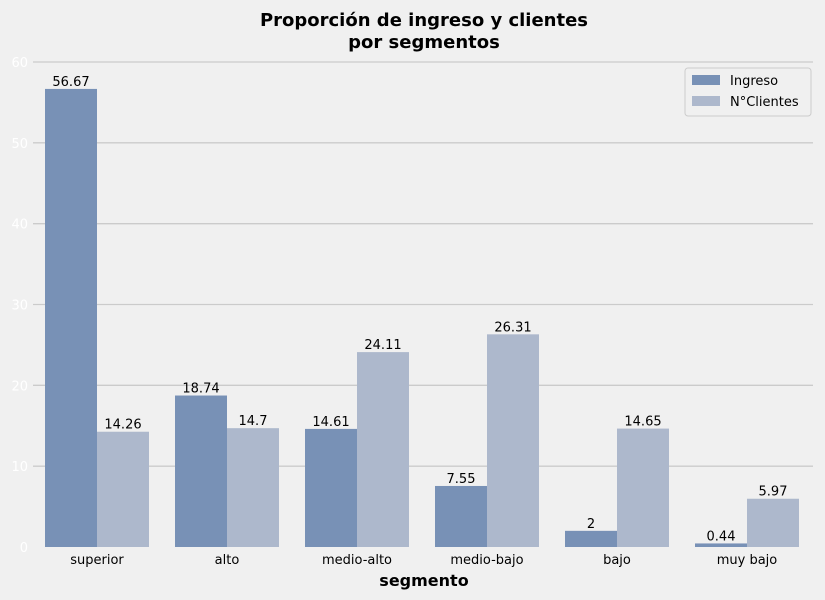 This screenshot has height=600, width=825. Describe the element at coordinates (764, 102) in the screenshot. I see `legend-label-nclientes: N°Clientes` at that location.